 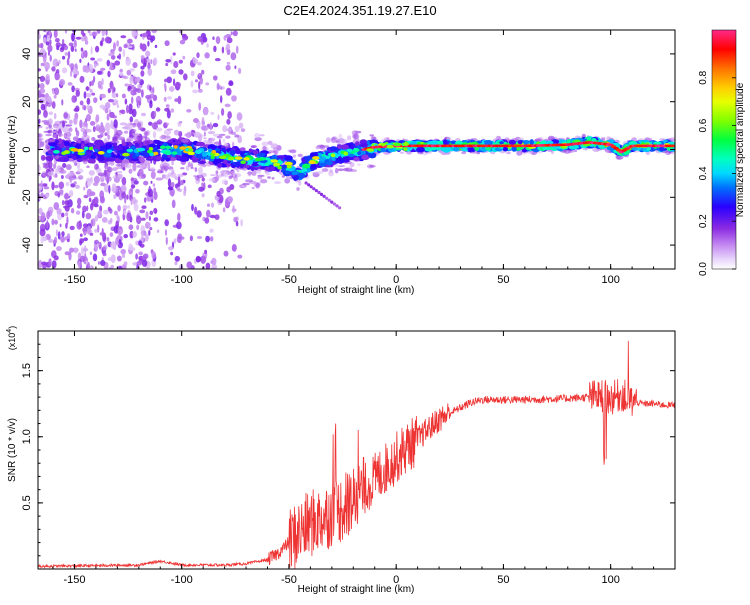 I want to click on snr-ytick-label: 1.0, so click(x=27, y=436).